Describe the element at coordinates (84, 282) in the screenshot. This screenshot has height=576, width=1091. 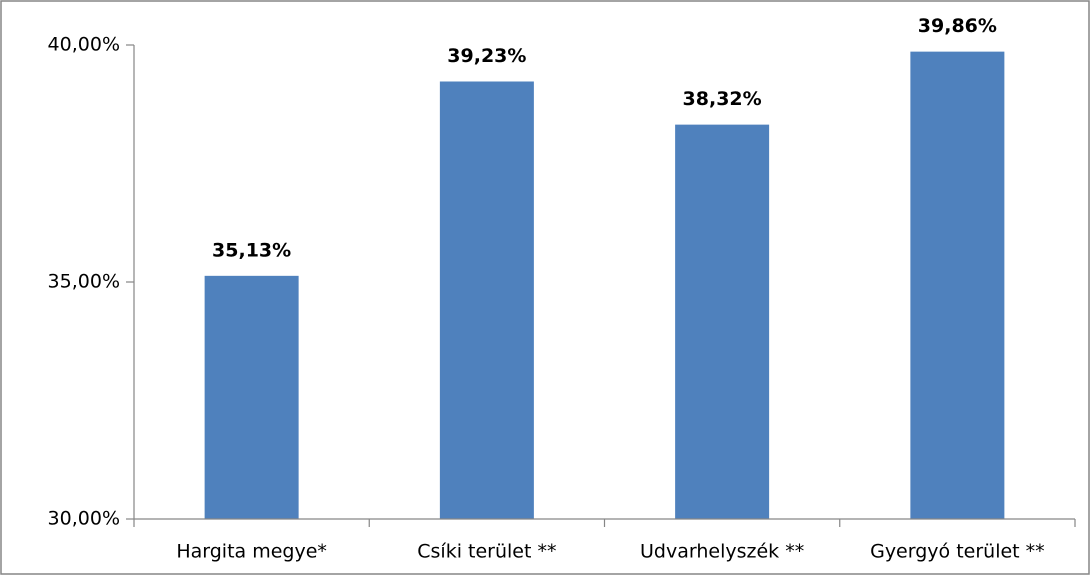
I see `y-tick-label: 35,00%` at that location.